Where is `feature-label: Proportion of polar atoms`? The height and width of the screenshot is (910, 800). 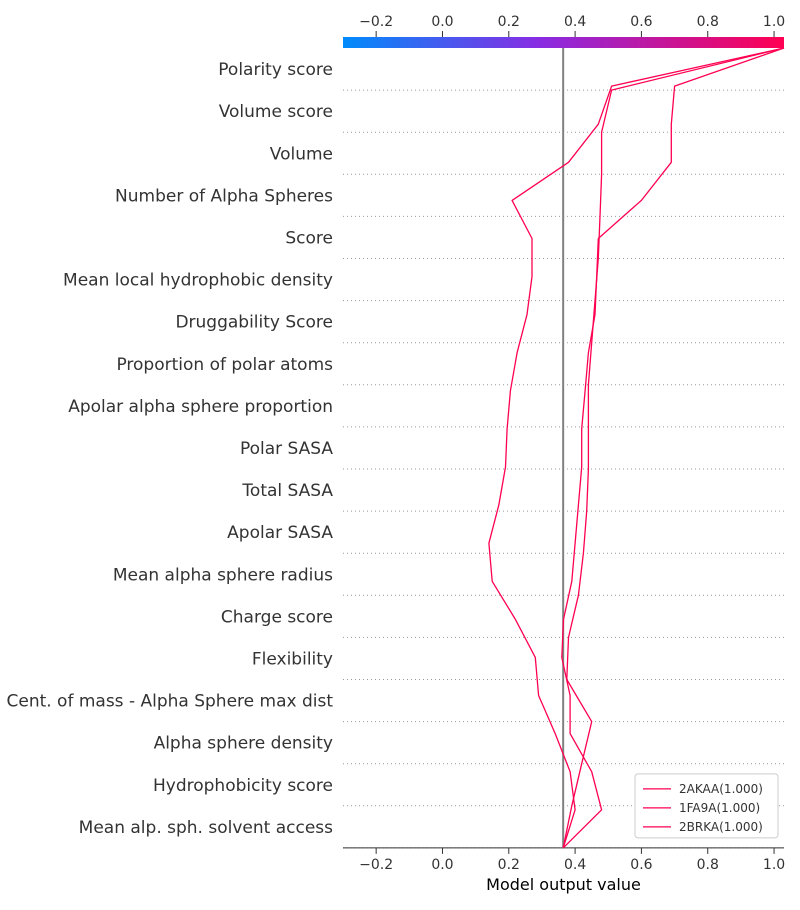
feature-label: Proportion of polar atoms is located at coordinates (224, 365).